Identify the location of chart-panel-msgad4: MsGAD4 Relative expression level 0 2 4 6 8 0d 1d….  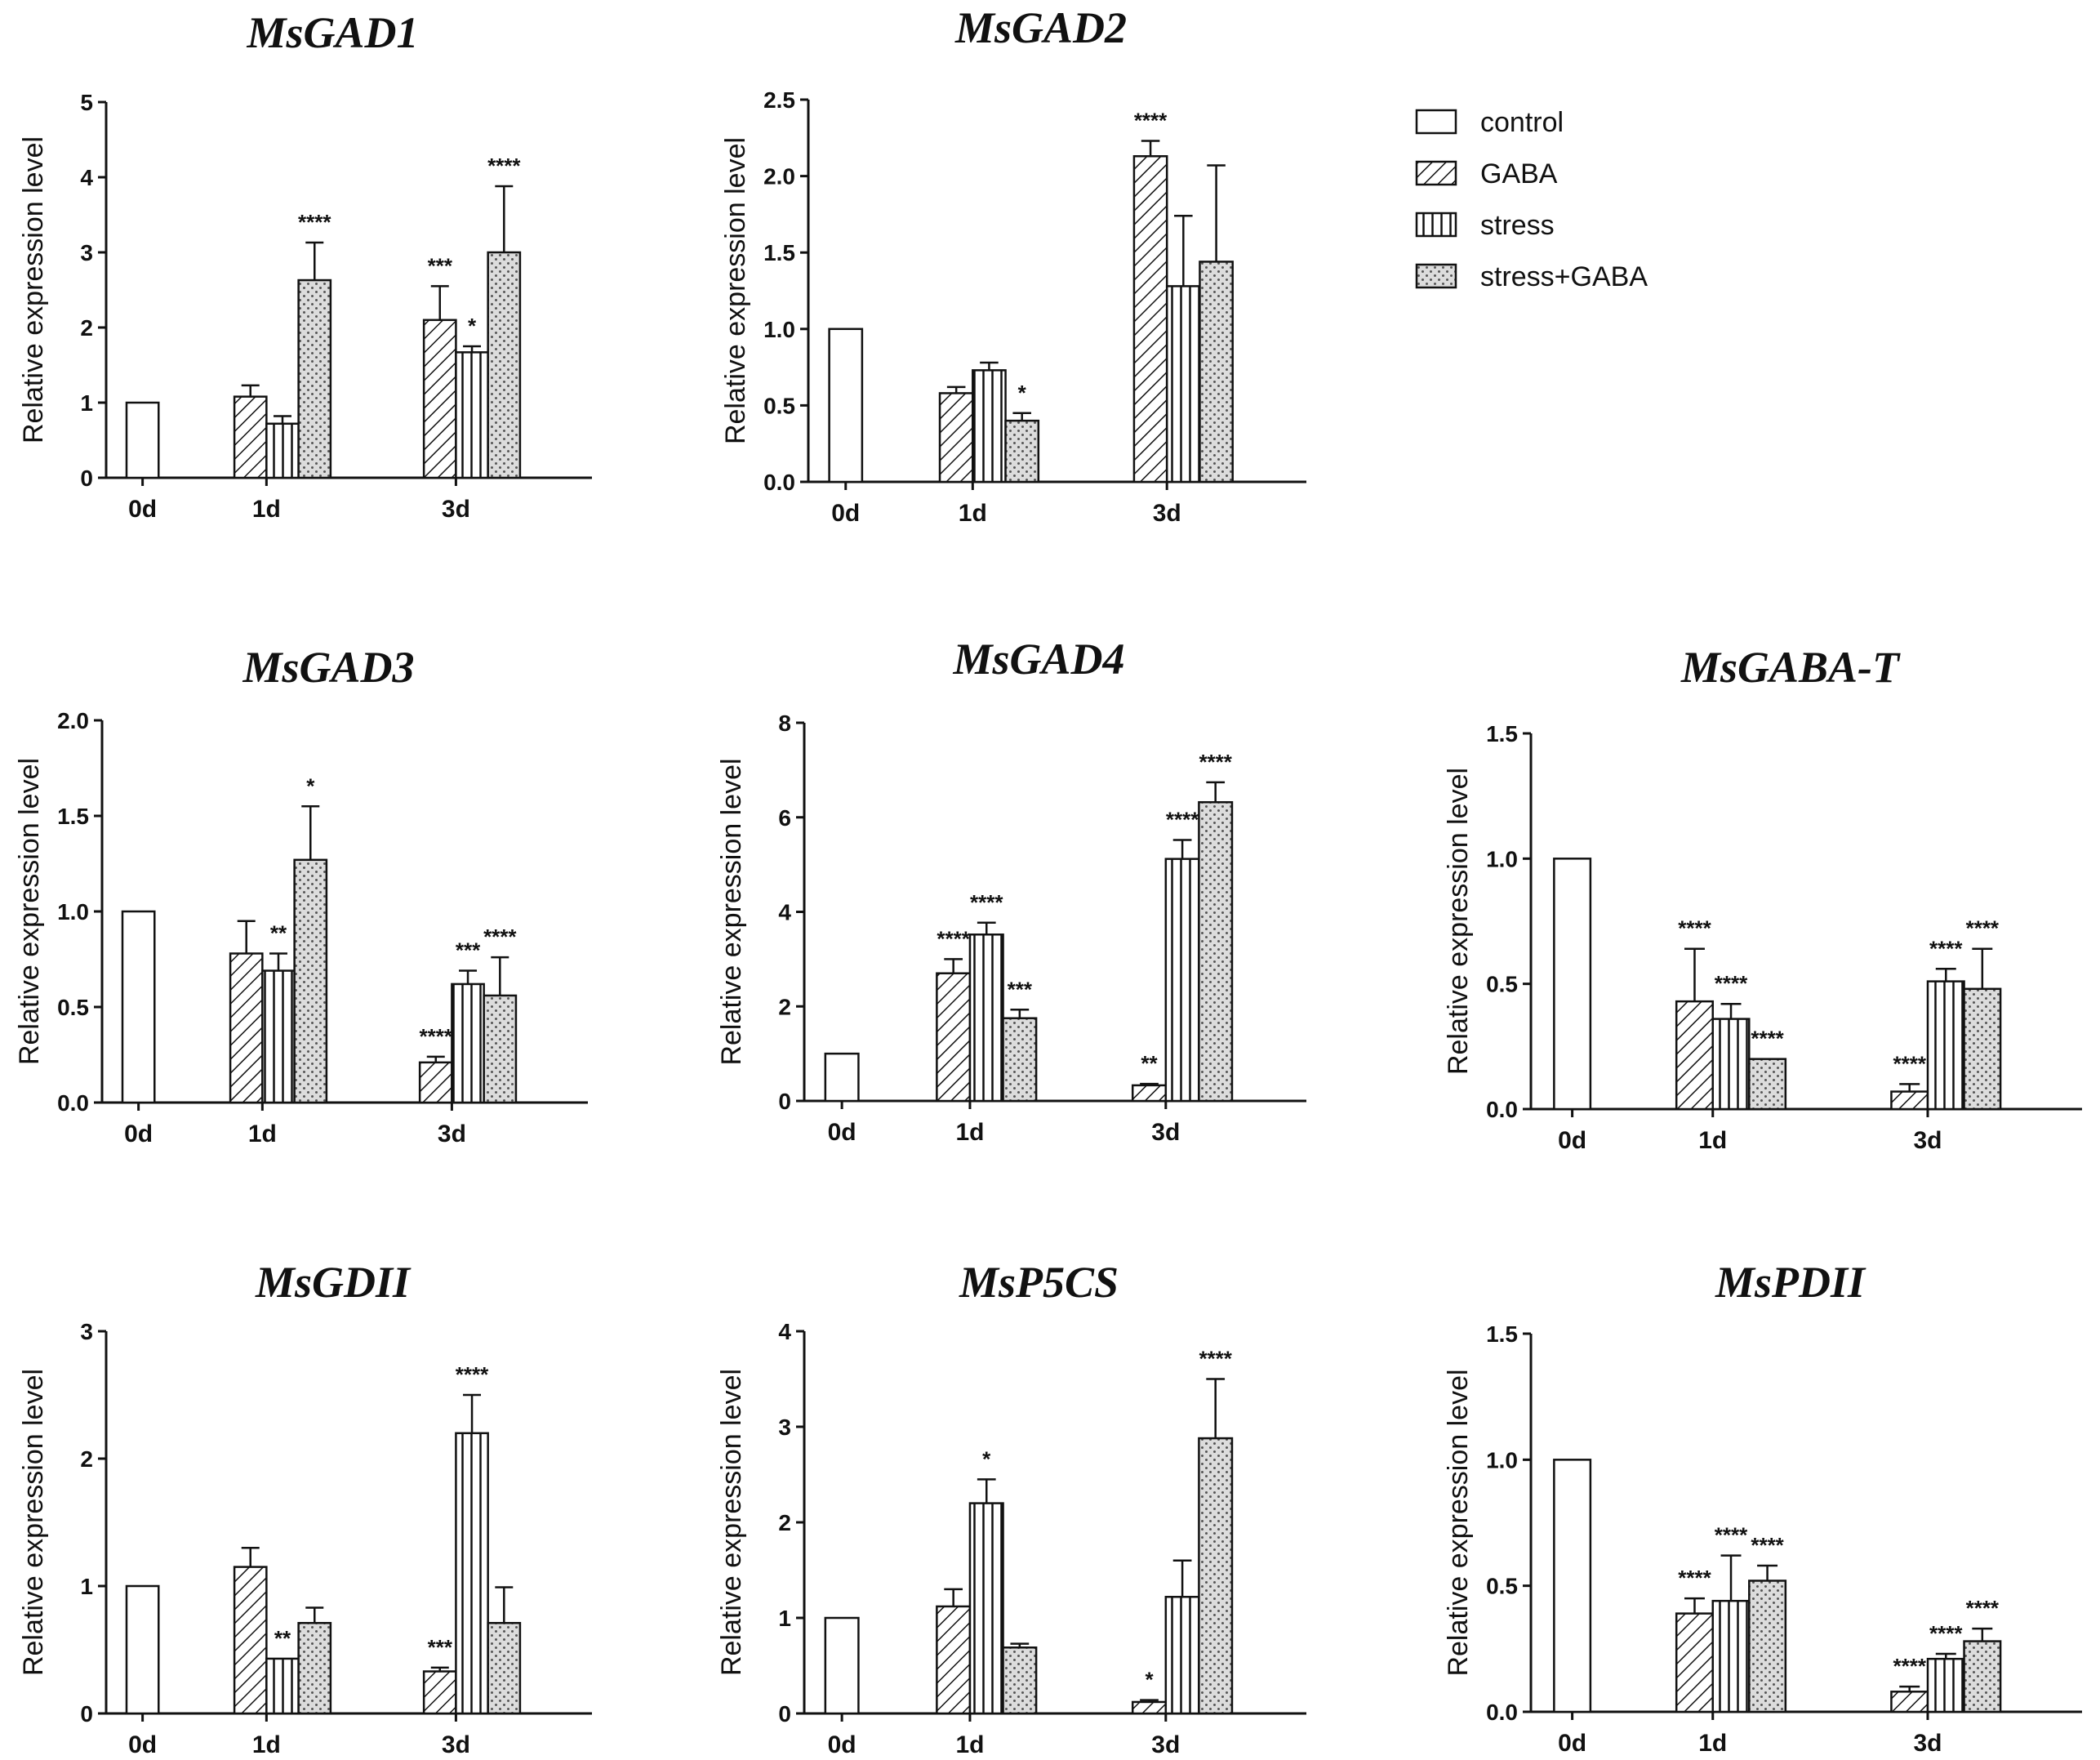
(1011, 890).